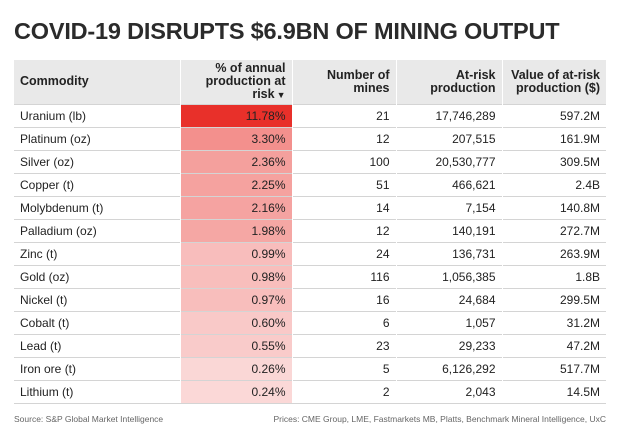  What do you see at coordinates (553, 82) in the screenshot?
I see `header-value-at-risk: Value of at-risk production ($)` at bounding box center [553, 82].